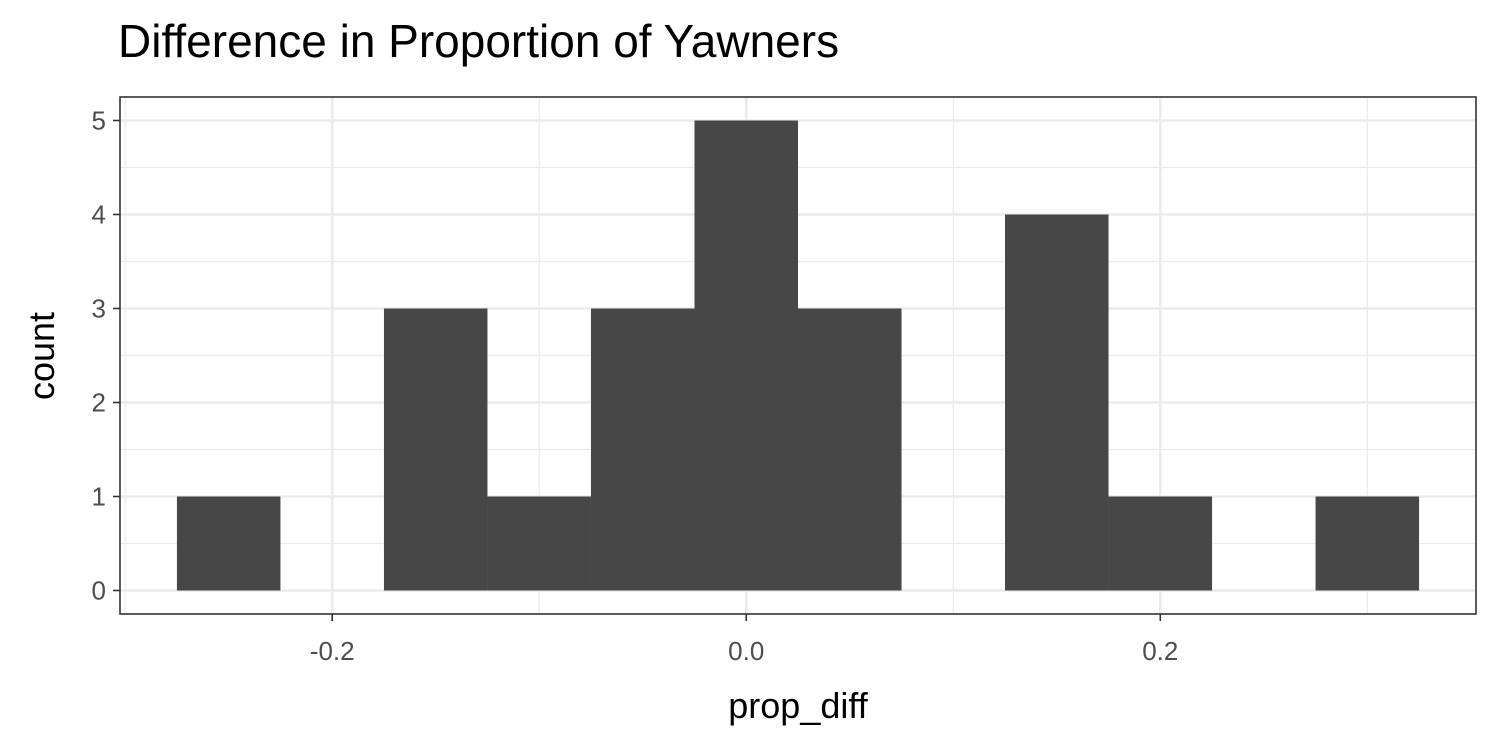 The height and width of the screenshot is (750, 1500). Describe the element at coordinates (99, 121) in the screenshot. I see `y-tick-label: 5` at that location.